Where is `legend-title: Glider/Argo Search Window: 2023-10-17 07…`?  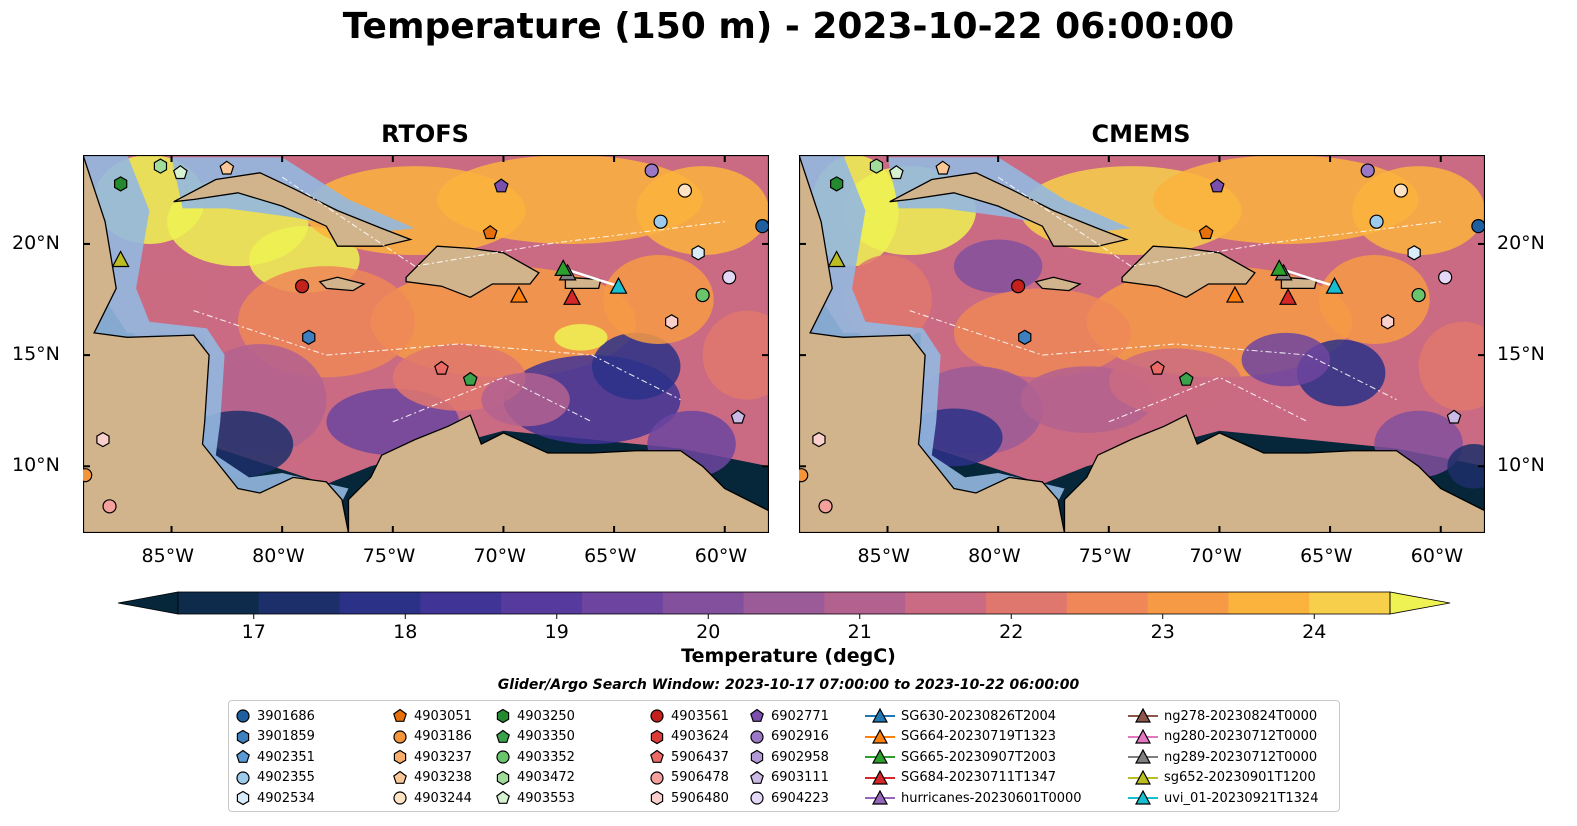
legend-title: Glider/Argo Search Window: 2023-10-17 07… is located at coordinates (788, 685).